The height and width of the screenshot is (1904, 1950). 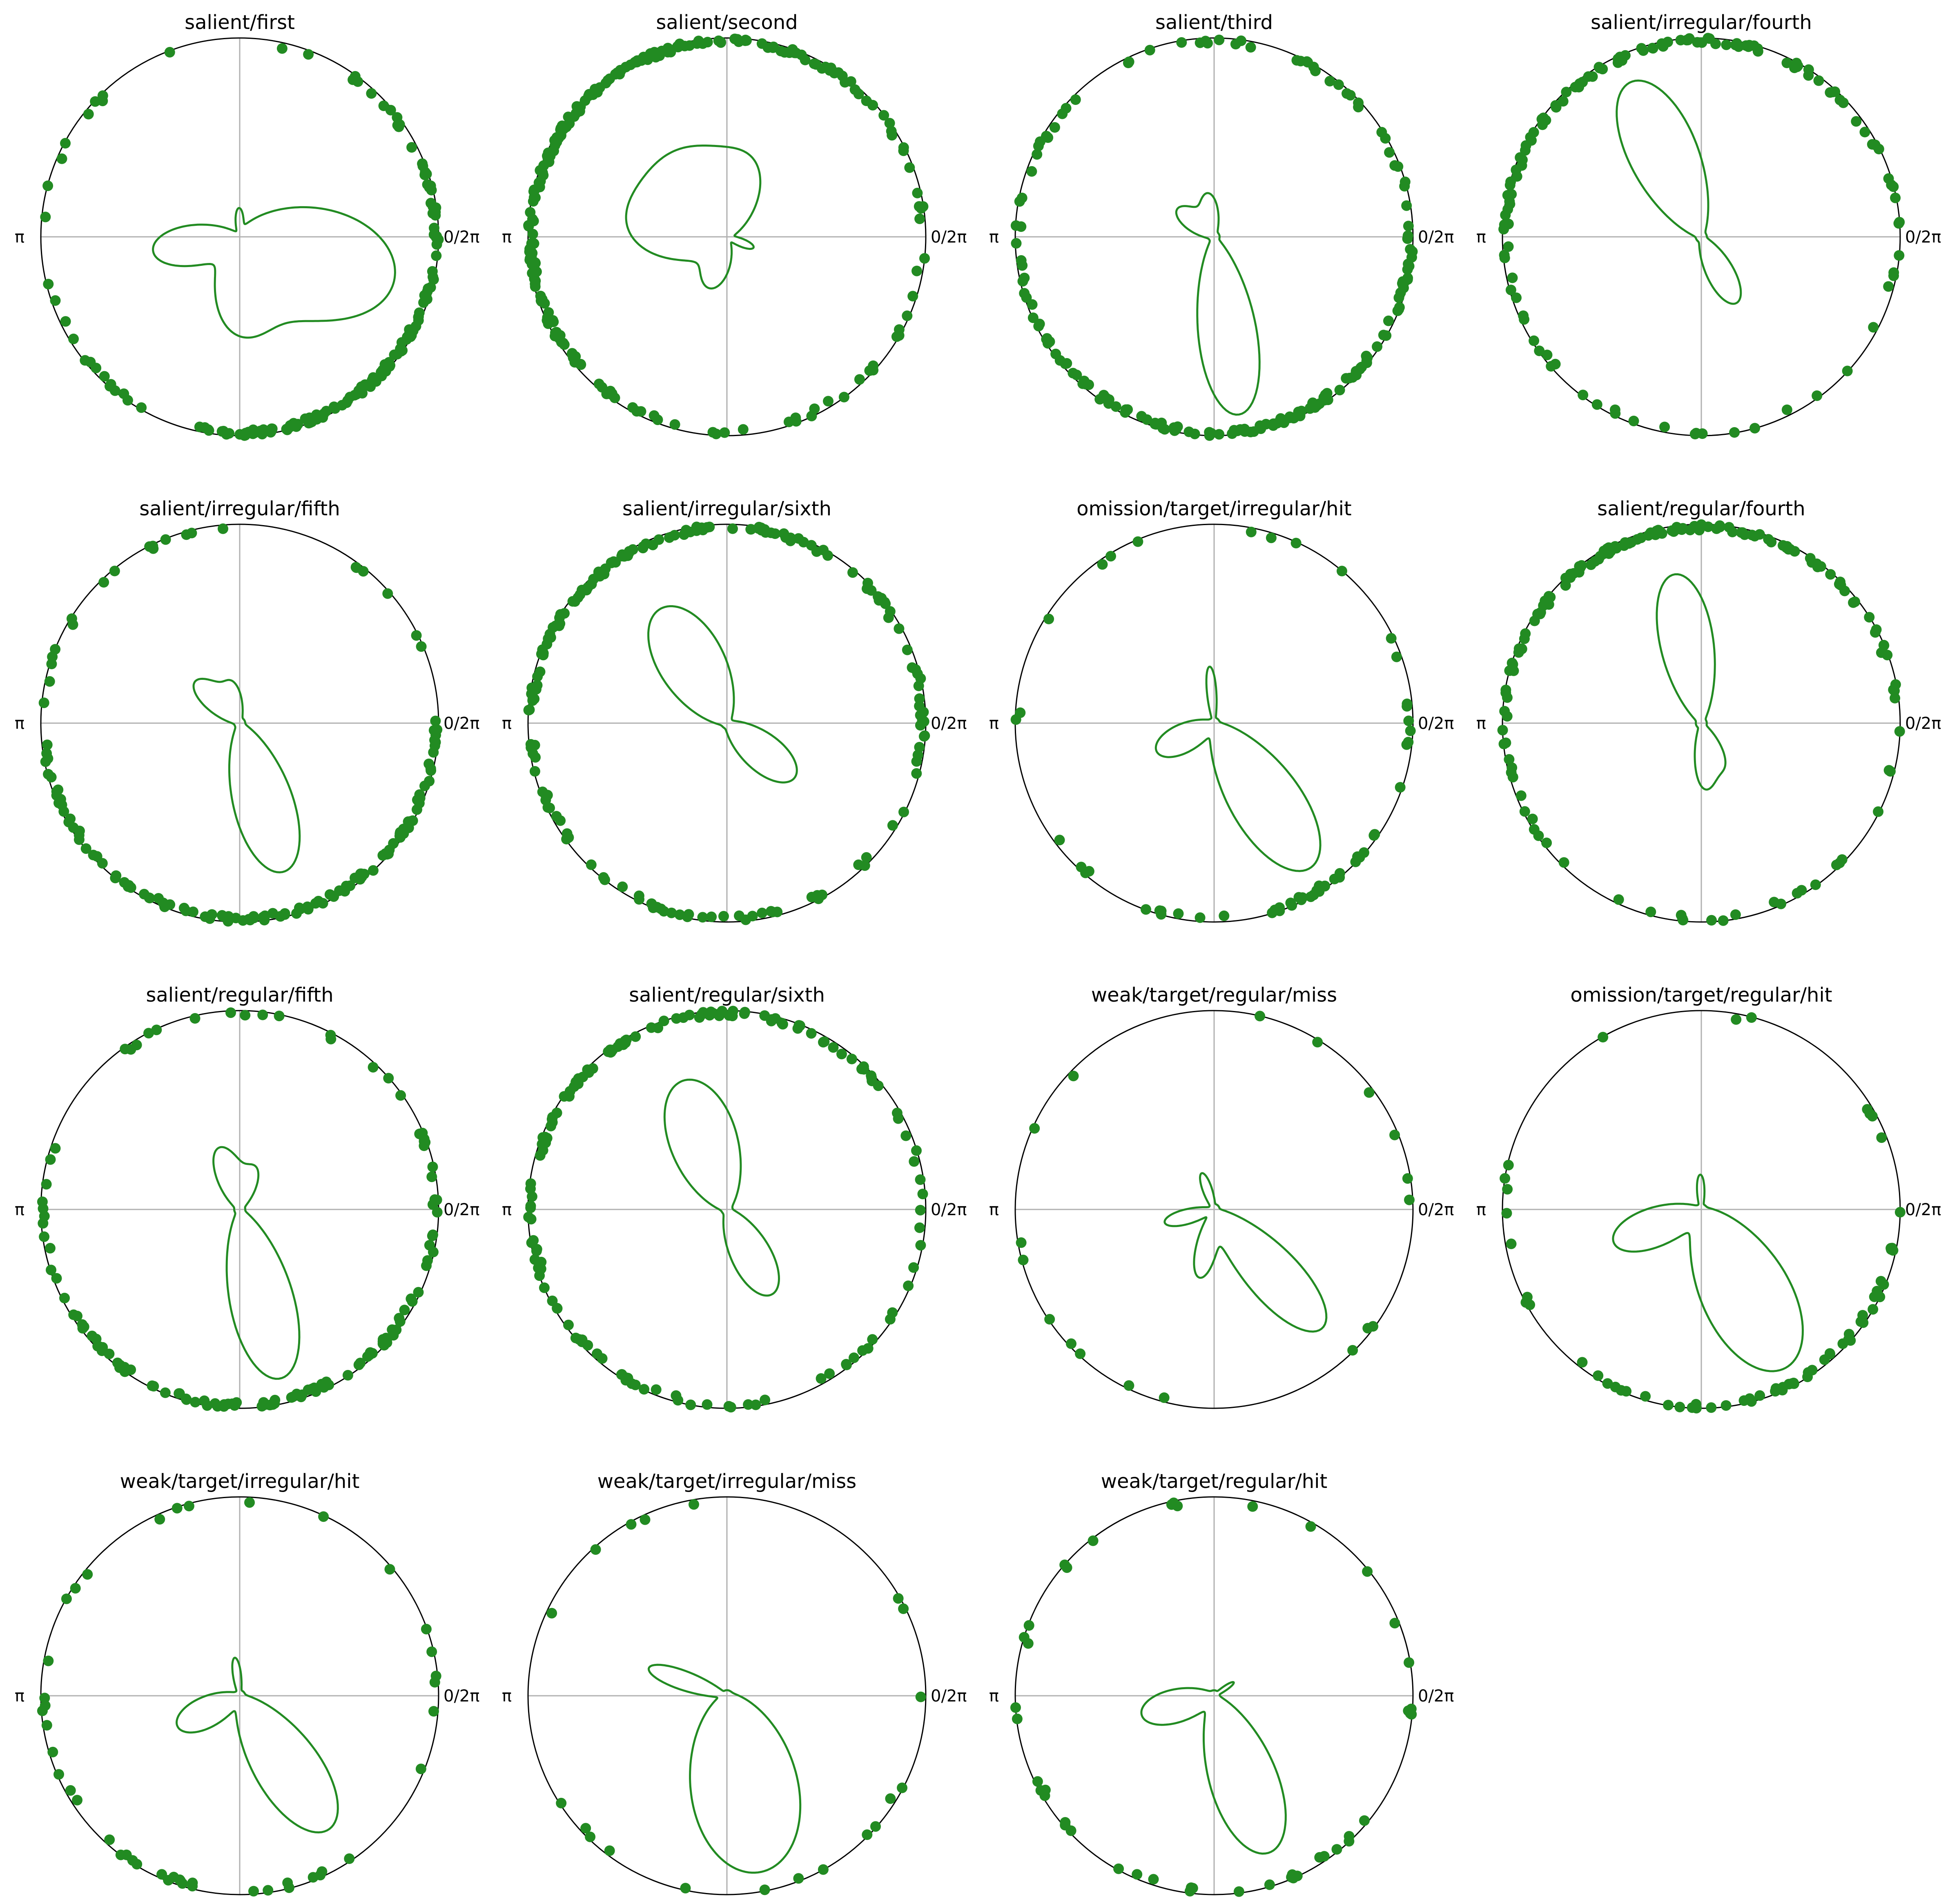 What do you see at coordinates (1214, 22) in the screenshot?
I see `panel-title: salient/third` at bounding box center [1214, 22].